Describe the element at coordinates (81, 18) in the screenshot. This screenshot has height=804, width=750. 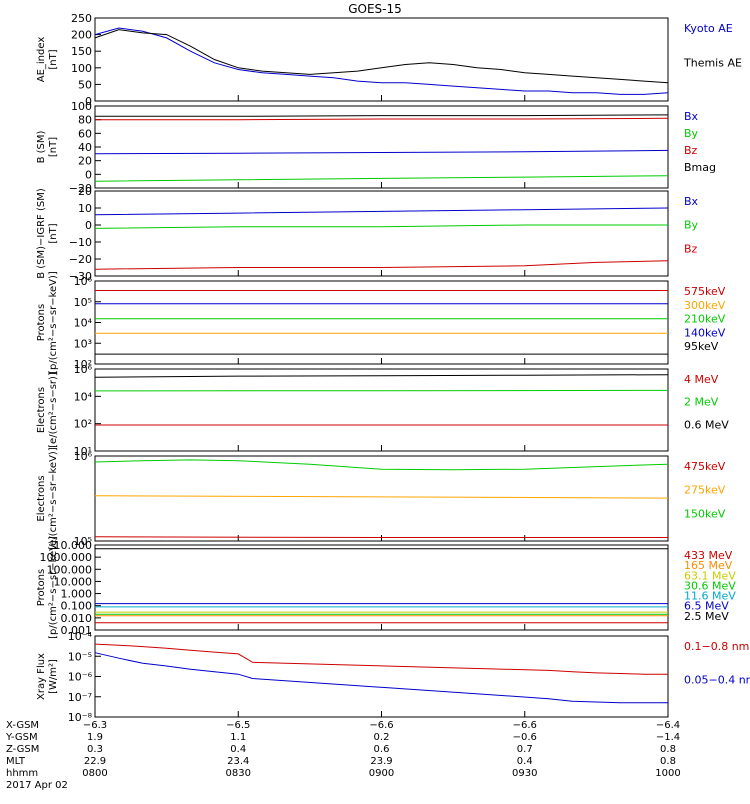
I see `panel-1-ytick-label: 250` at that location.